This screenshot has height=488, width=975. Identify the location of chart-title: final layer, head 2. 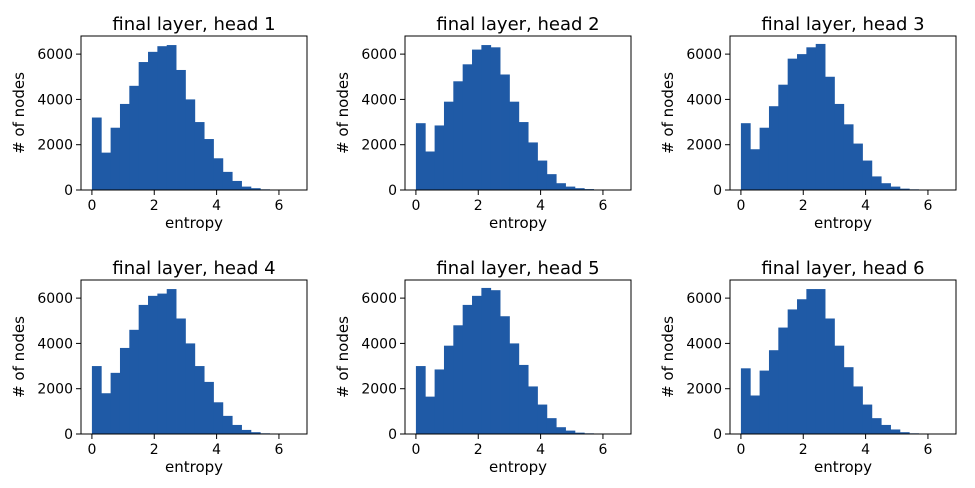
(517, 24).